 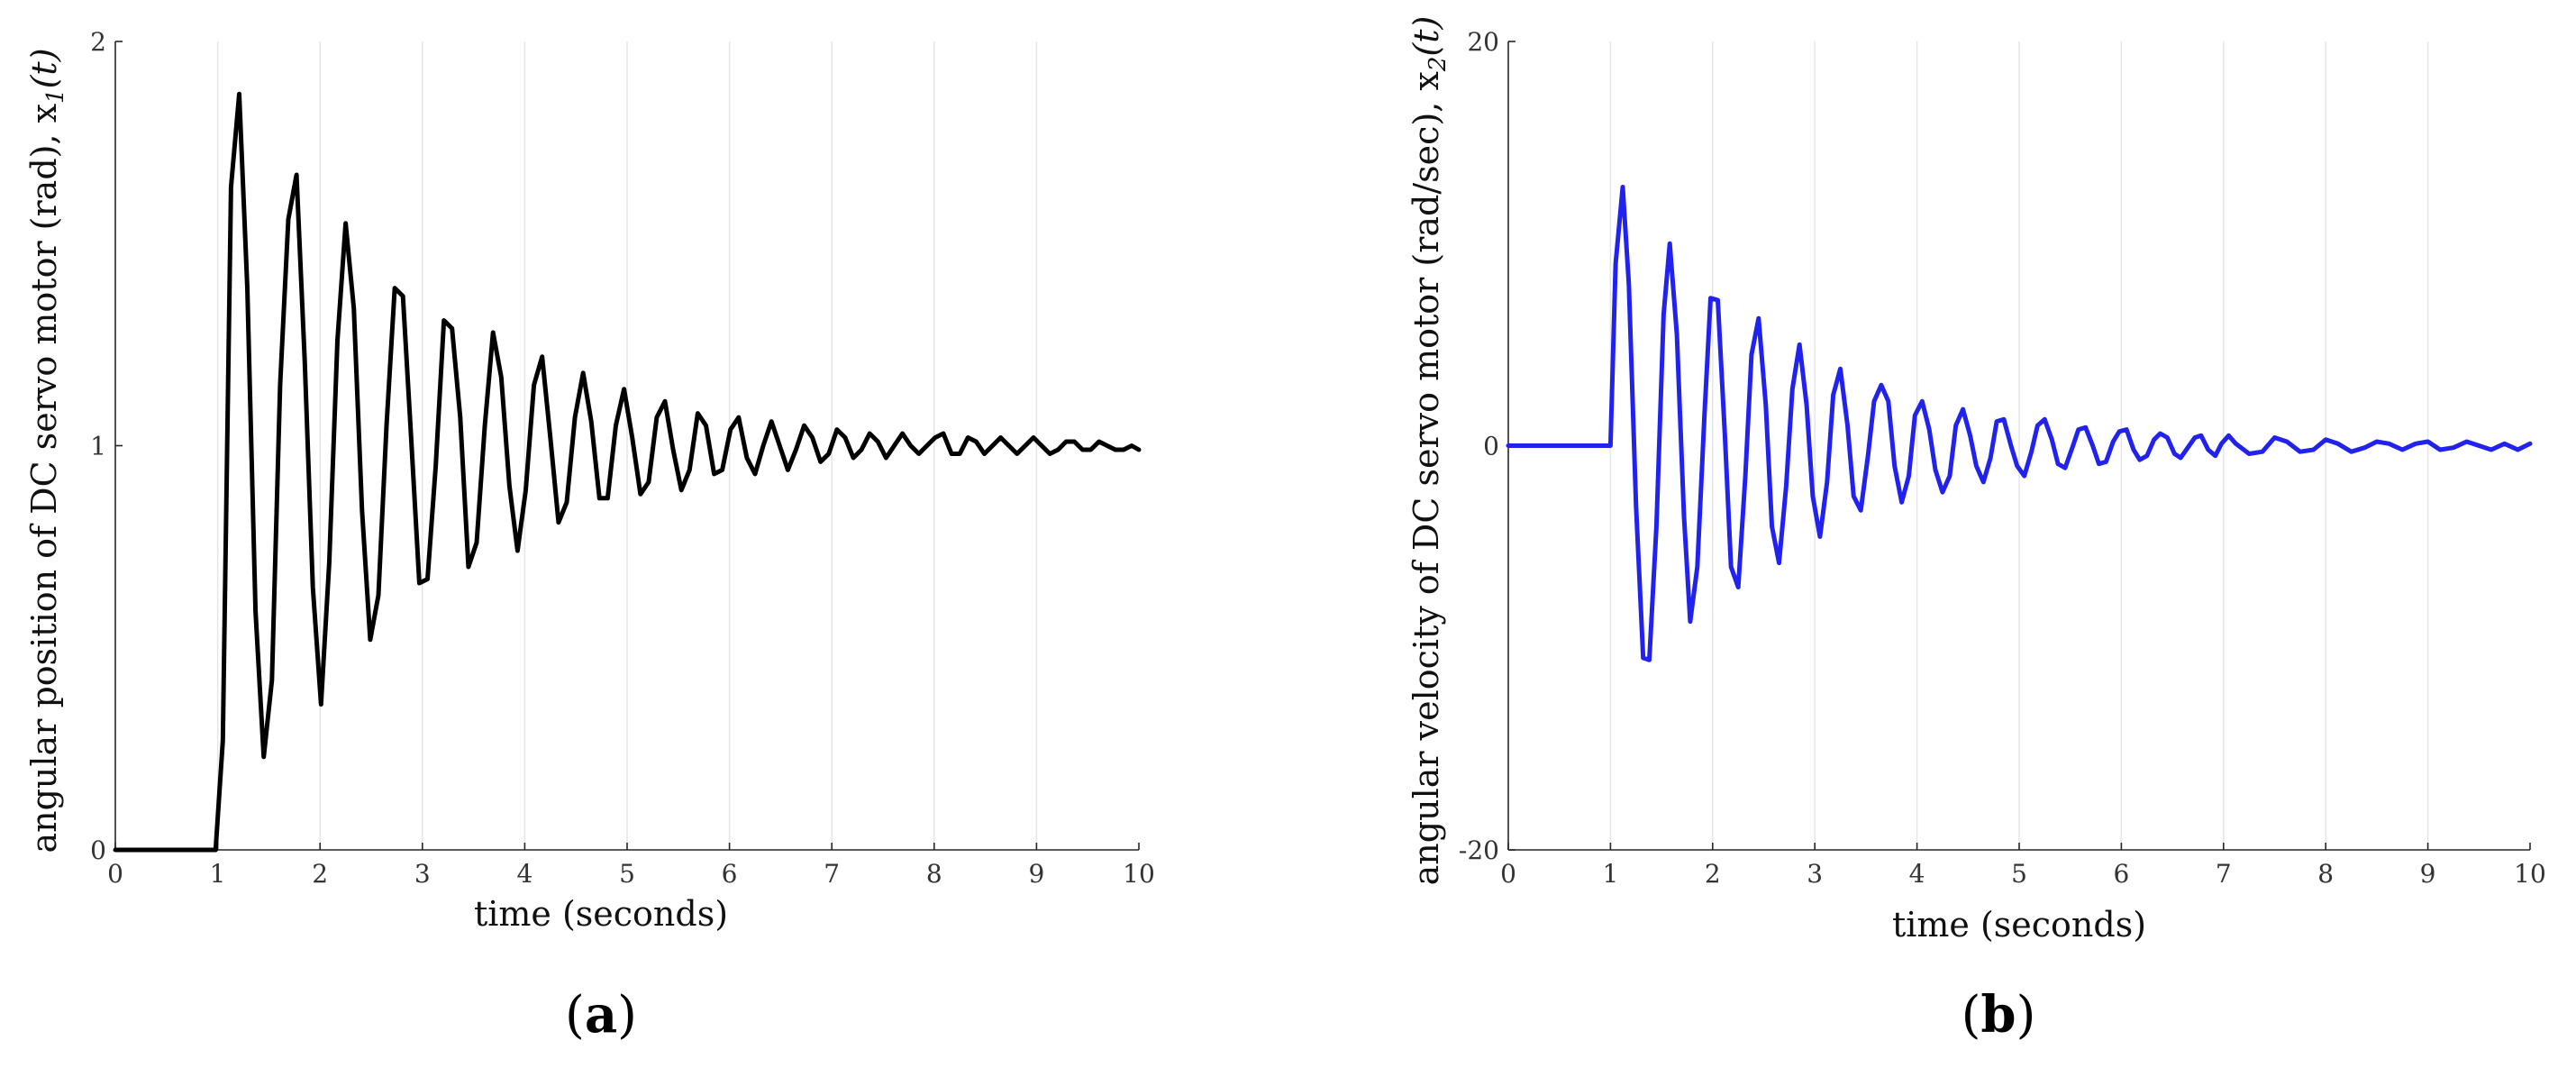 I want to click on x-tick-label-b: 4, so click(x=1917, y=874).